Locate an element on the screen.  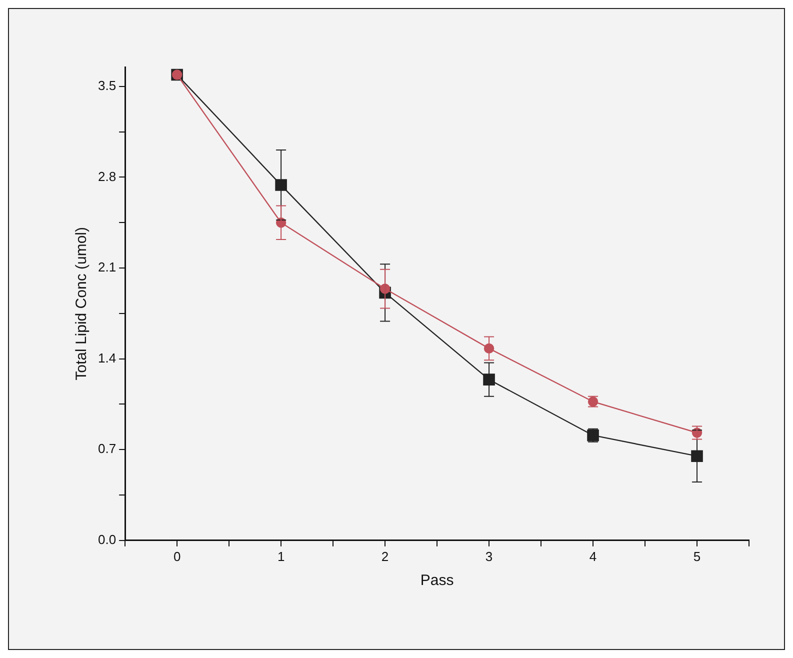
y-tick-label: 1.4 is located at coordinates (107, 358).